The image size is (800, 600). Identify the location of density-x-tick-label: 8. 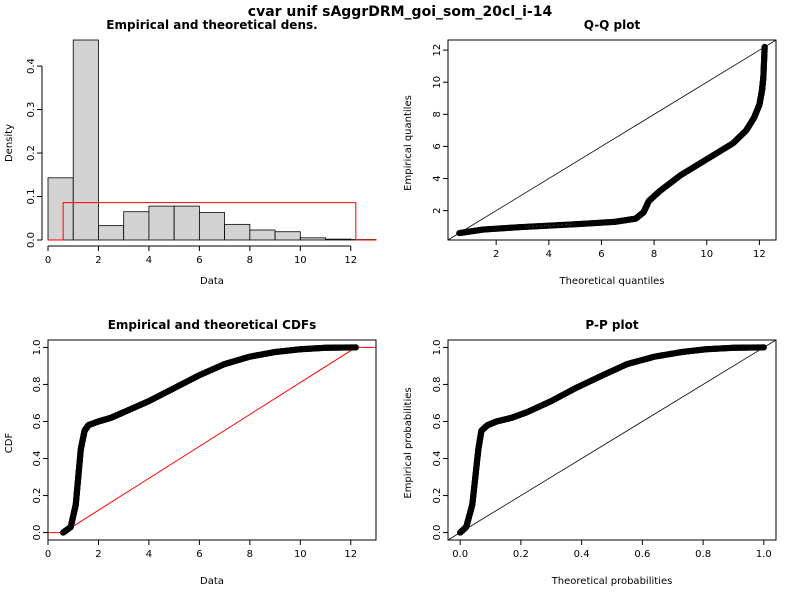
(250, 260).